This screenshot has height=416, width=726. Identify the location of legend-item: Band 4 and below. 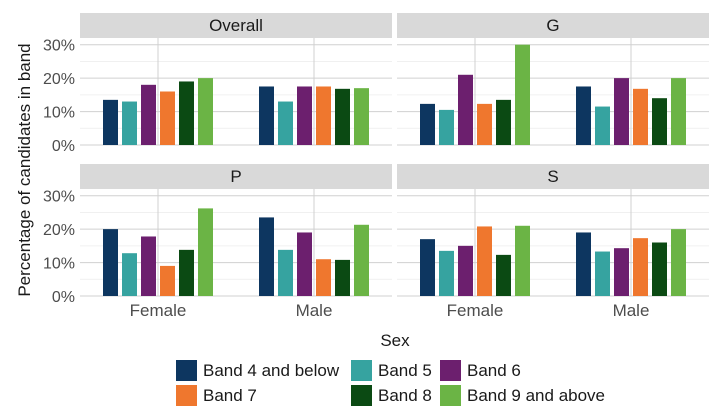
(257, 370).